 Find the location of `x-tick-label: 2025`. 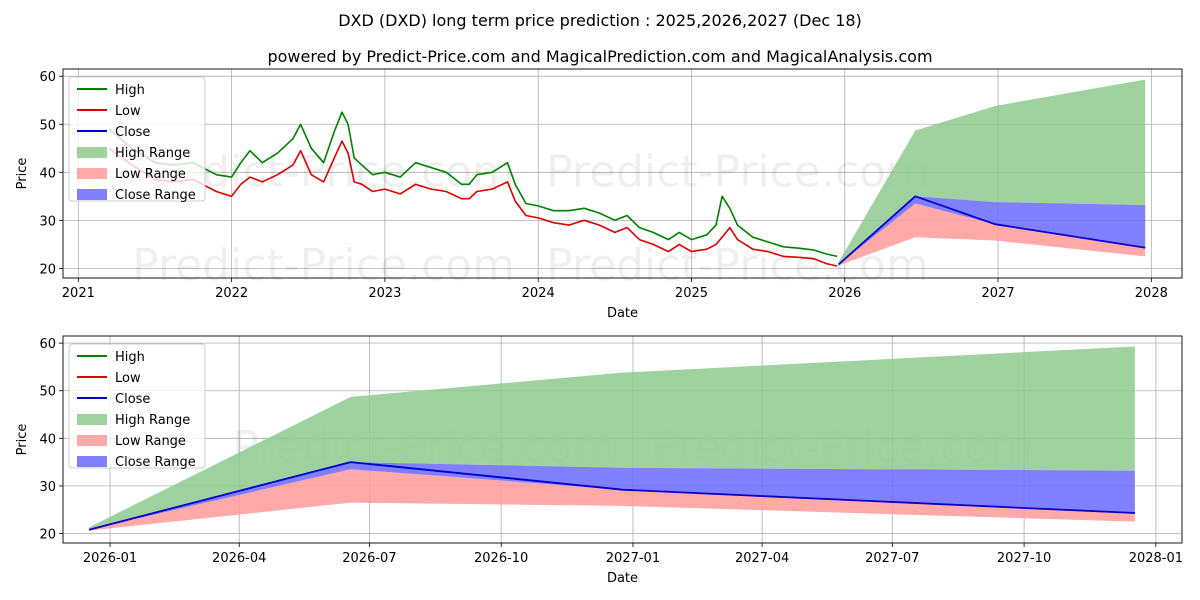

x-tick-label: 2025 is located at coordinates (691, 293).